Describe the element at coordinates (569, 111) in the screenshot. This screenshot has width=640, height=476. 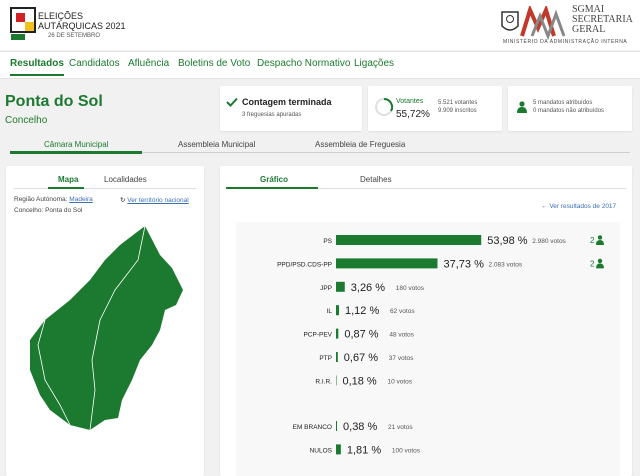
I see `seats-unassigned: 0 mandatos não atribuídos` at that location.